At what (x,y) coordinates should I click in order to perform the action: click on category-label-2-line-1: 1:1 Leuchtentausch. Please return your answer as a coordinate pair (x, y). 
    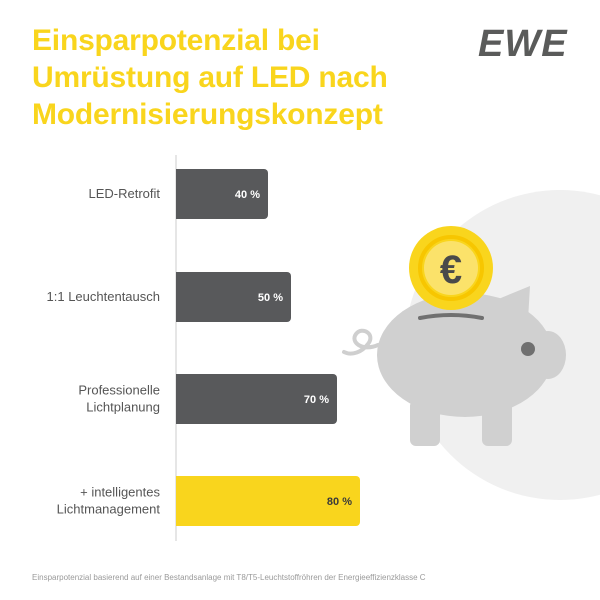
    Looking at the image, I should click on (103, 296).